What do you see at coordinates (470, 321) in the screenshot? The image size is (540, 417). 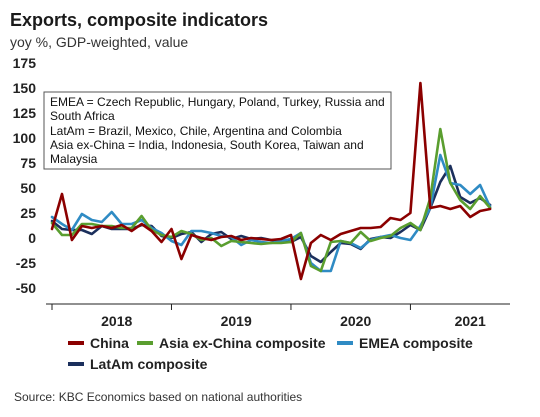 I see `x-tick-label: 2021` at bounding box center [470, 321].